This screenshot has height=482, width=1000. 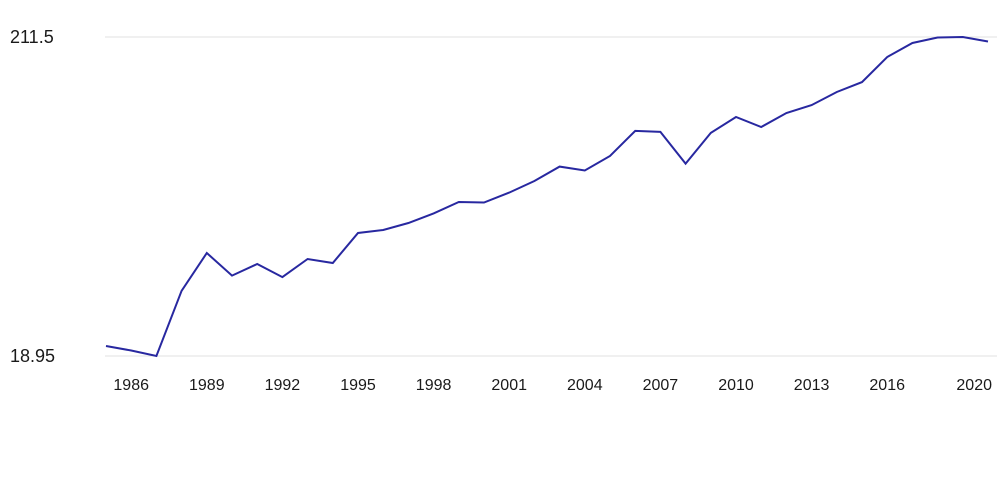 I want to click on x-tick-label-2004: 2004, so click(x=585, y=385).